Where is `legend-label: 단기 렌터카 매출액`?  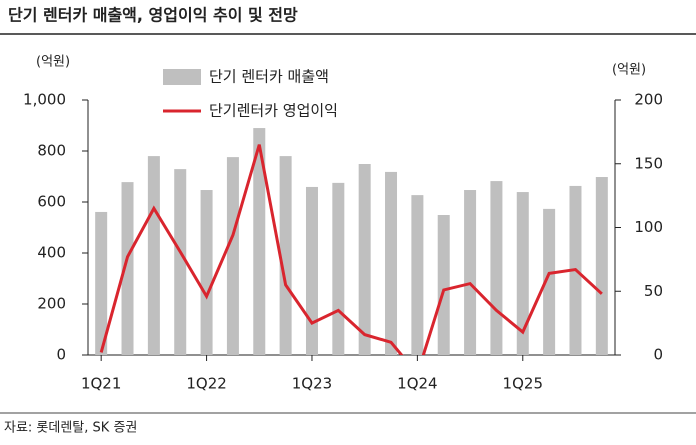
legend-label: 단기 렌터카 매출액 is located at coordinates (269, 77).